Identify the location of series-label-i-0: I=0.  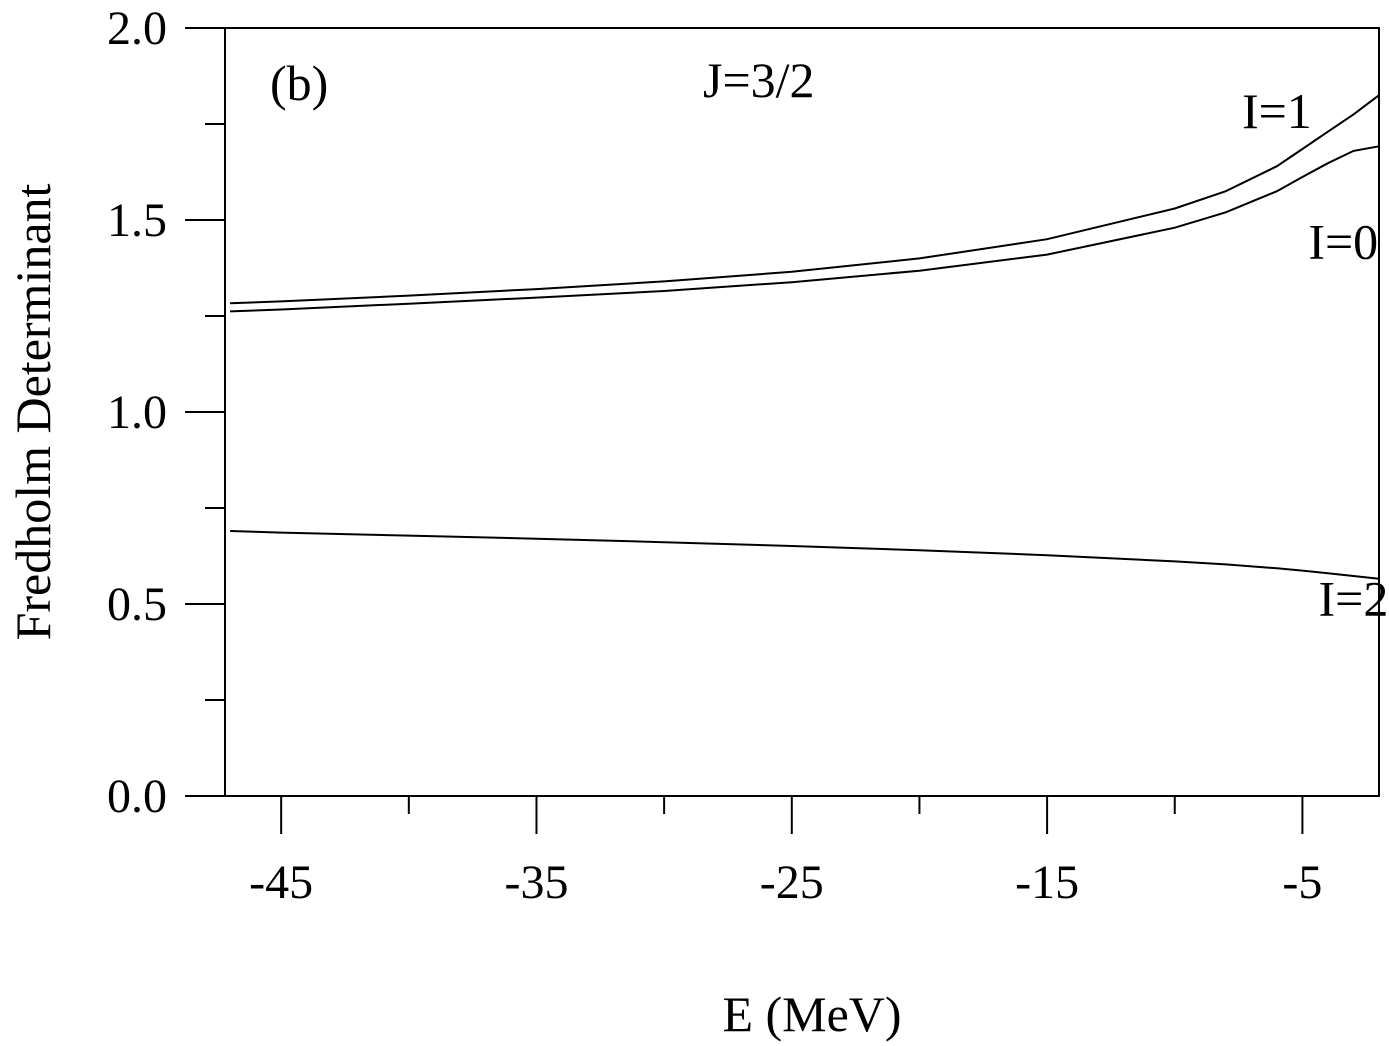
(1343, 241).